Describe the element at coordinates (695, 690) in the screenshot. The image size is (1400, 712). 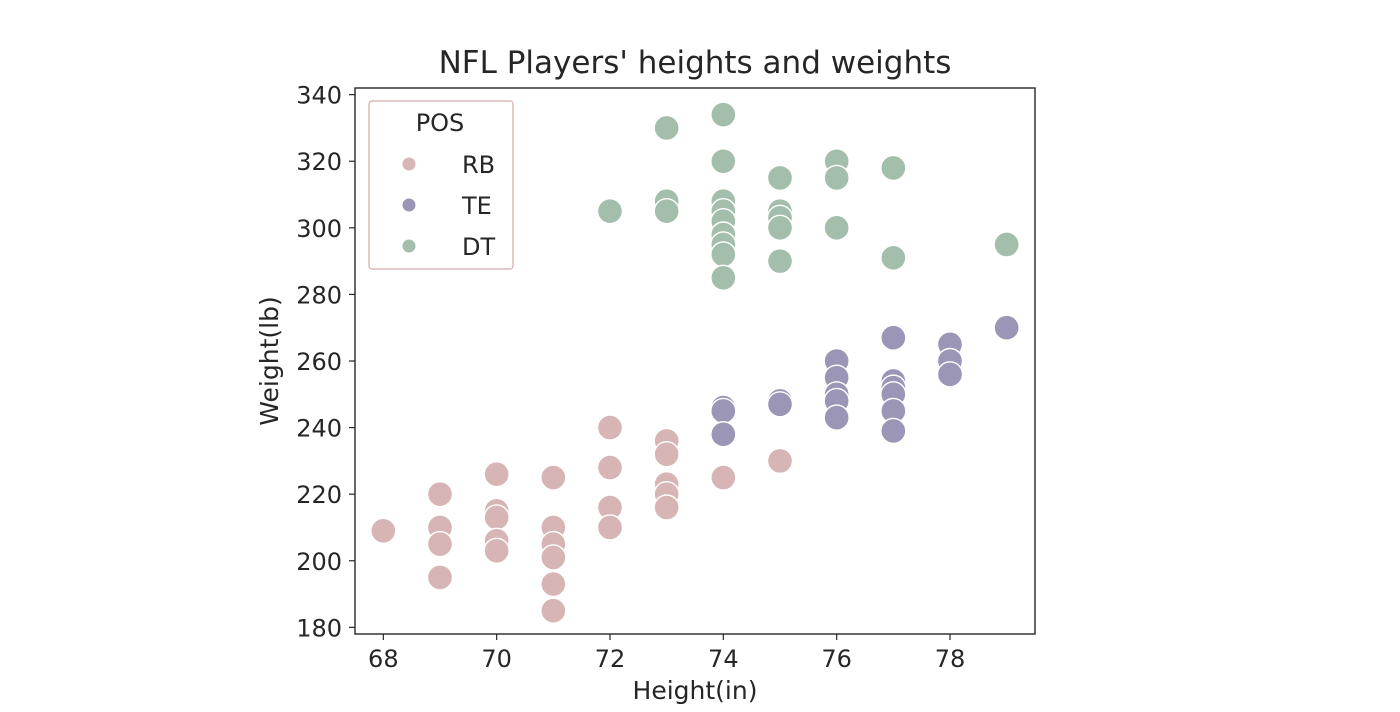
I see `x-axis-label: Height(in)` at that location.